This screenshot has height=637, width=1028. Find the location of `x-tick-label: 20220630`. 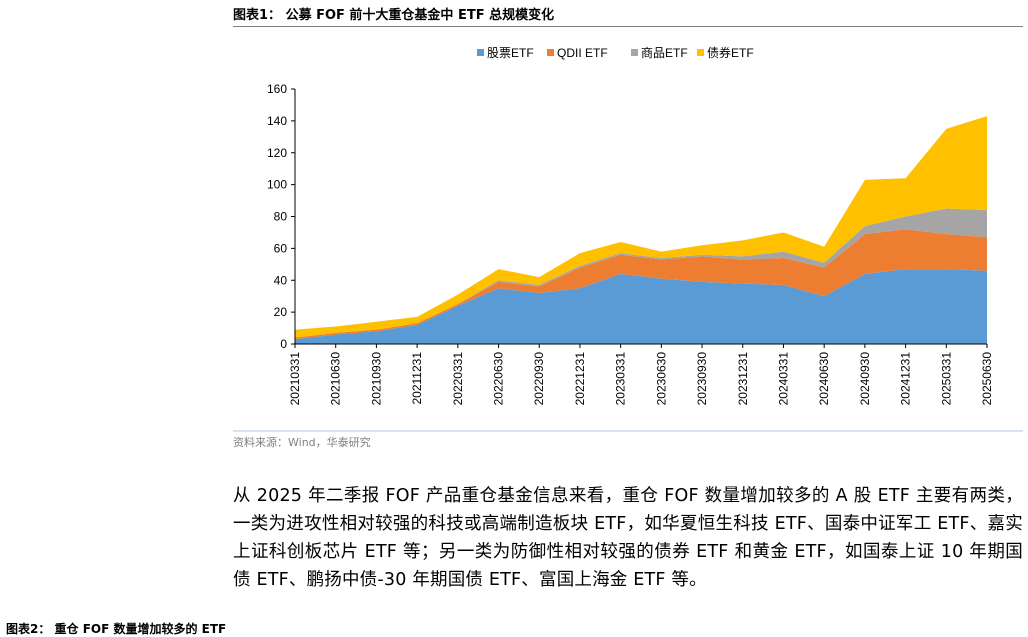

x-tick-label: 20220630 is located at coordinates (499, 379).